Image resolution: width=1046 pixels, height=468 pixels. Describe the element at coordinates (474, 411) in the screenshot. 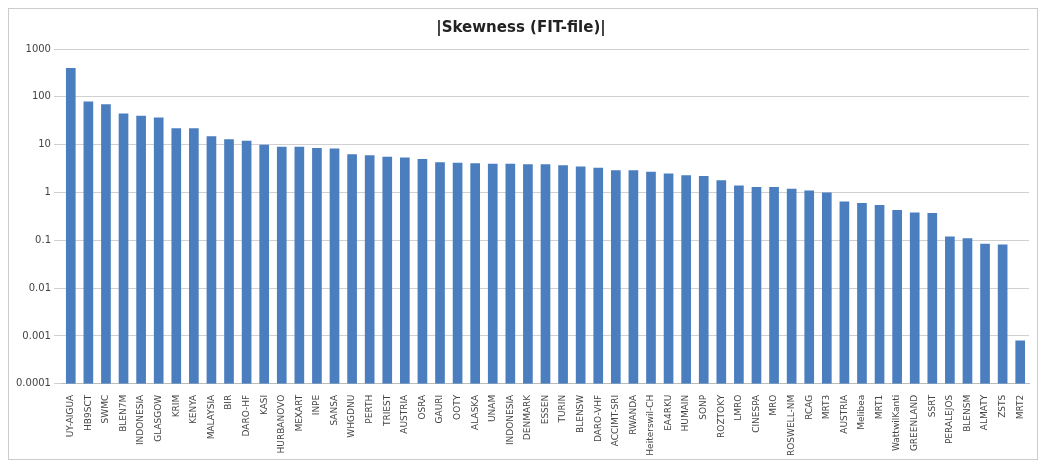

I see `x-tick-label: ALASKA` at that location.